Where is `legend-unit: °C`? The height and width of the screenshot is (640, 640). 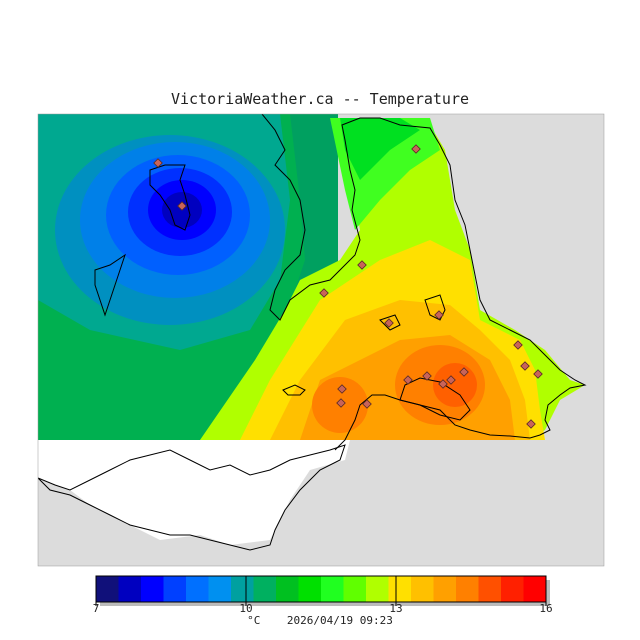 legend-unit: °C is located at coordinates (254, 620).